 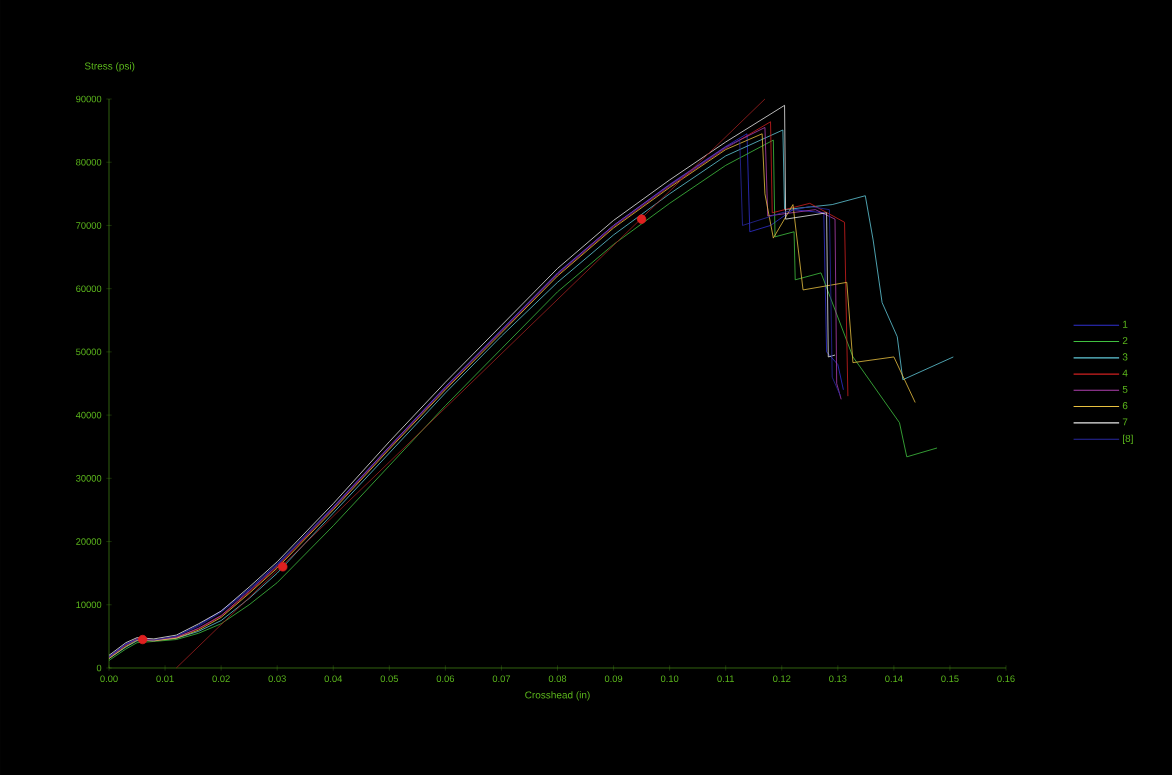 I want to click on y-tick-label: 60000, so click(x=89, y=288).